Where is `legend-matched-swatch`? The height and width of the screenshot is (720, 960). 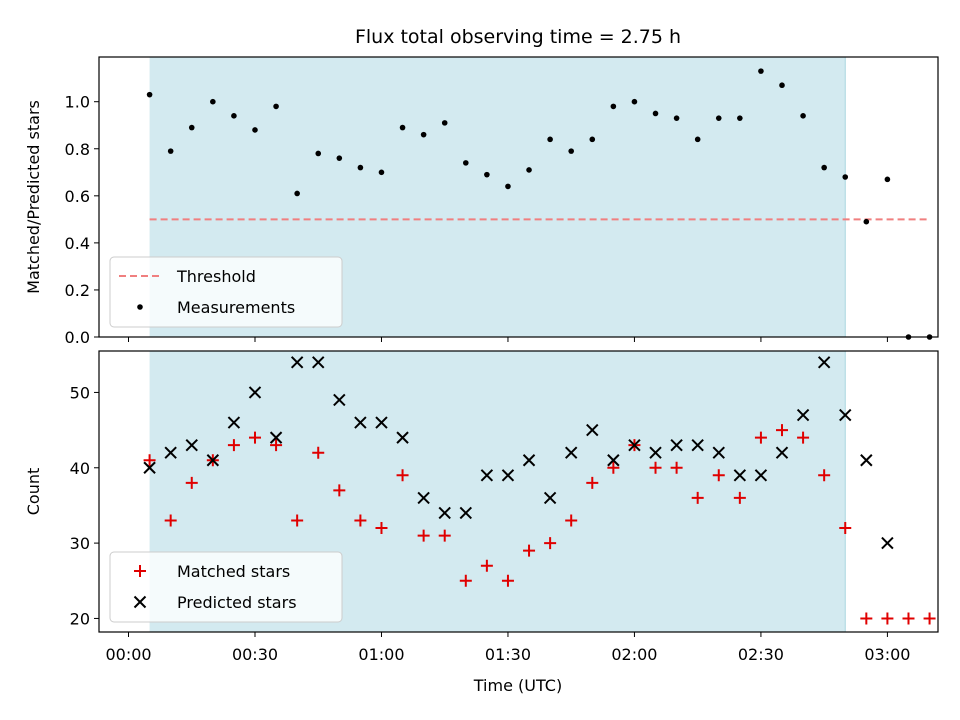 legend-matched-swatch is located at coordinates (140, 571).